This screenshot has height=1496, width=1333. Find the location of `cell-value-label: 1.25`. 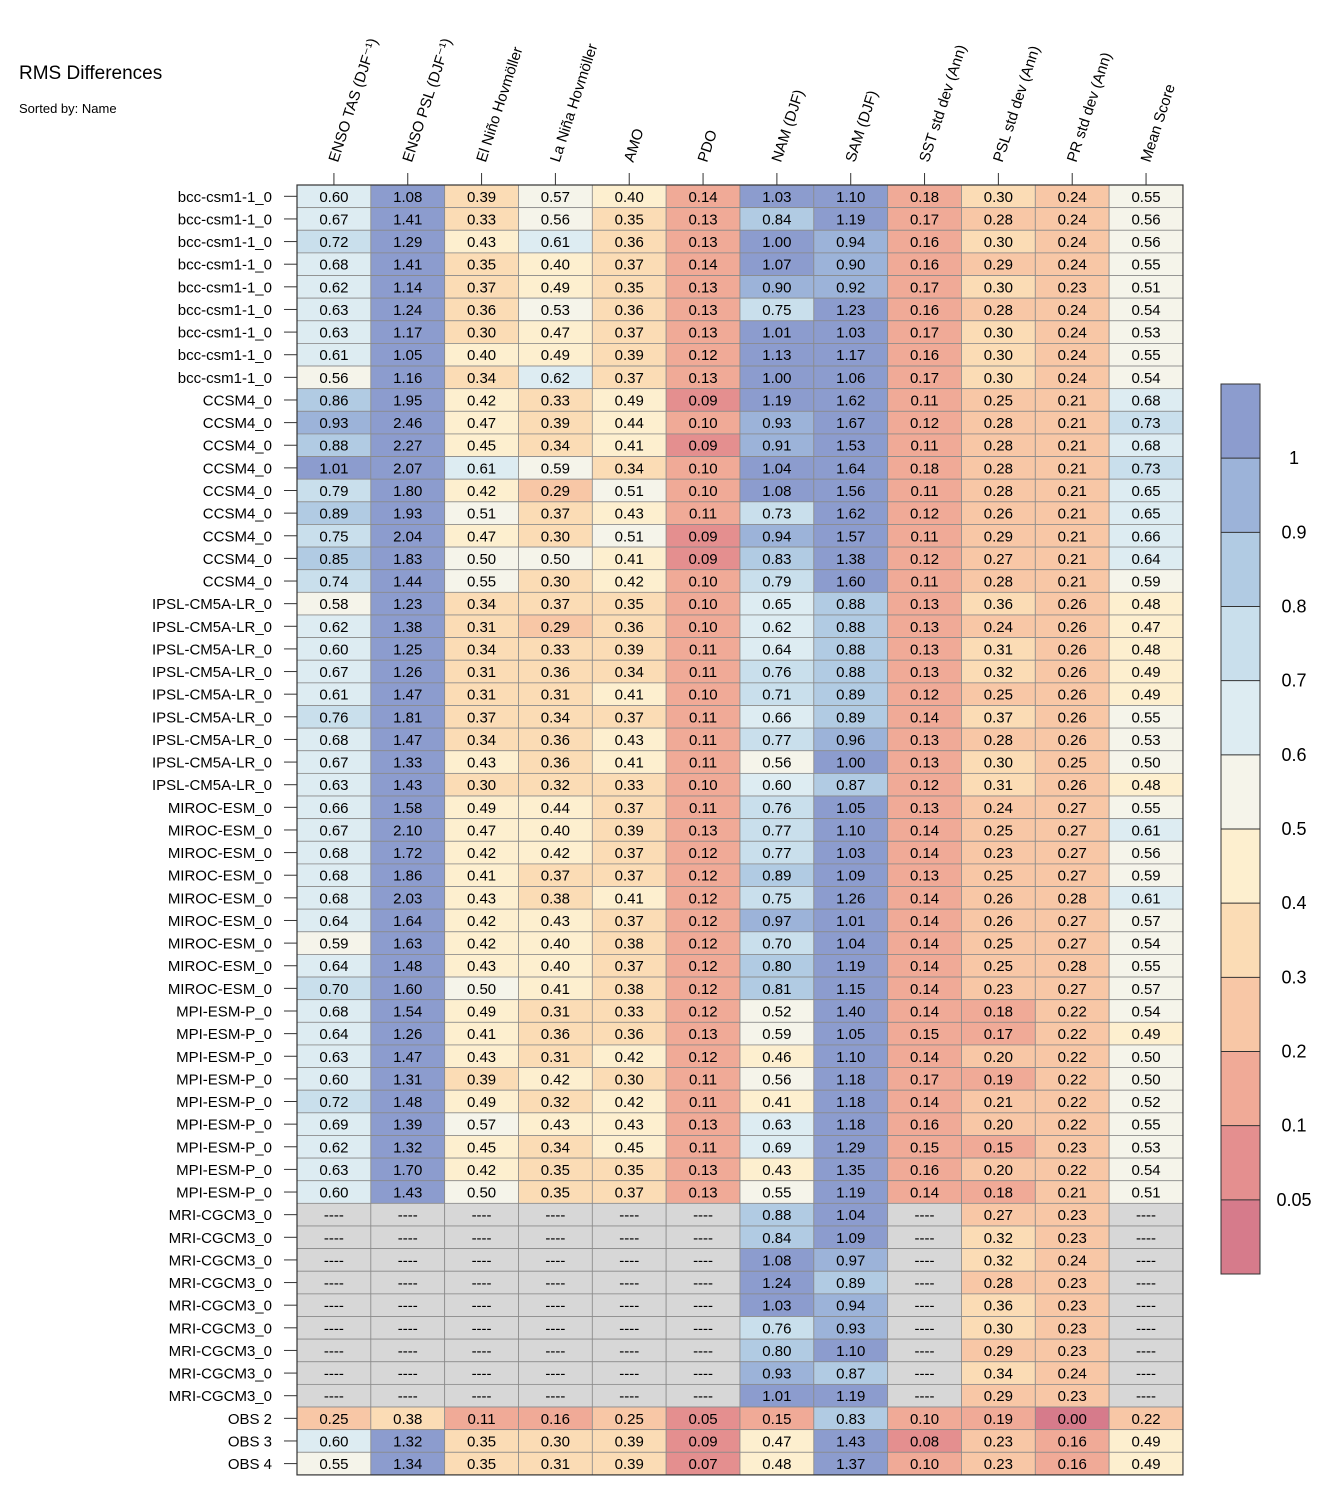

cell-value-label: 1.25 is located at coordinates (407, 649).